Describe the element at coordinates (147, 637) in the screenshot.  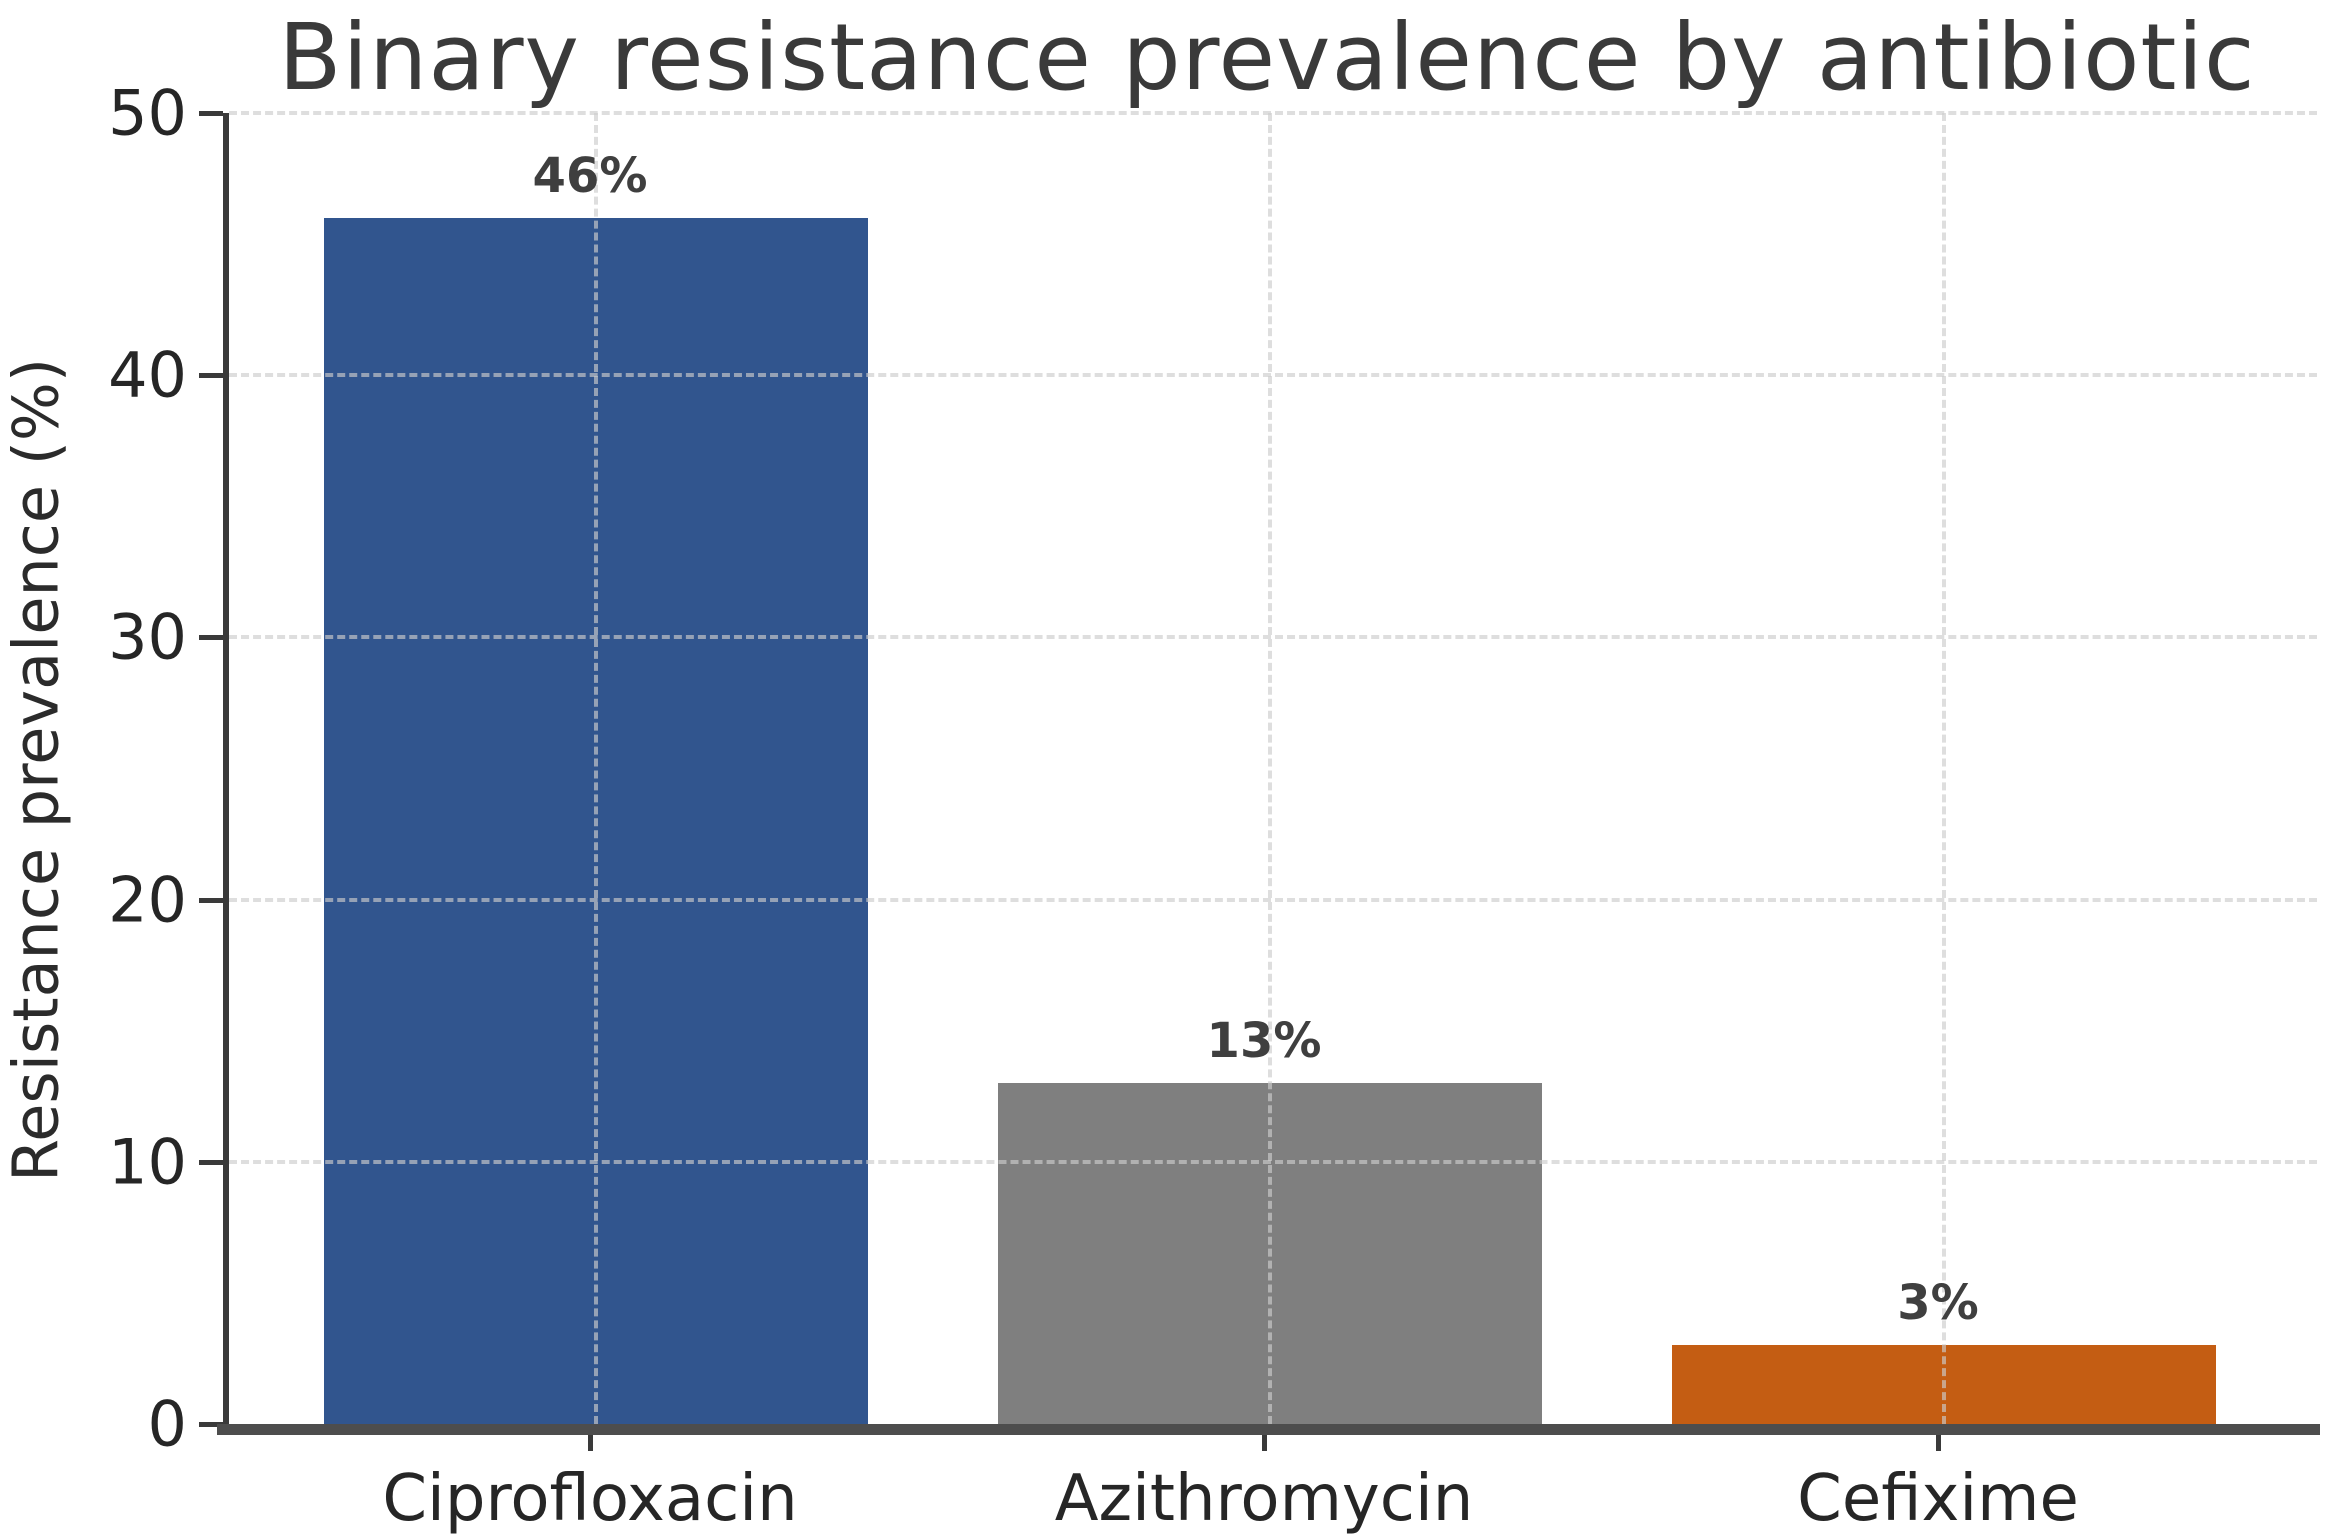
I see `y-tick-label: 30` at that location.